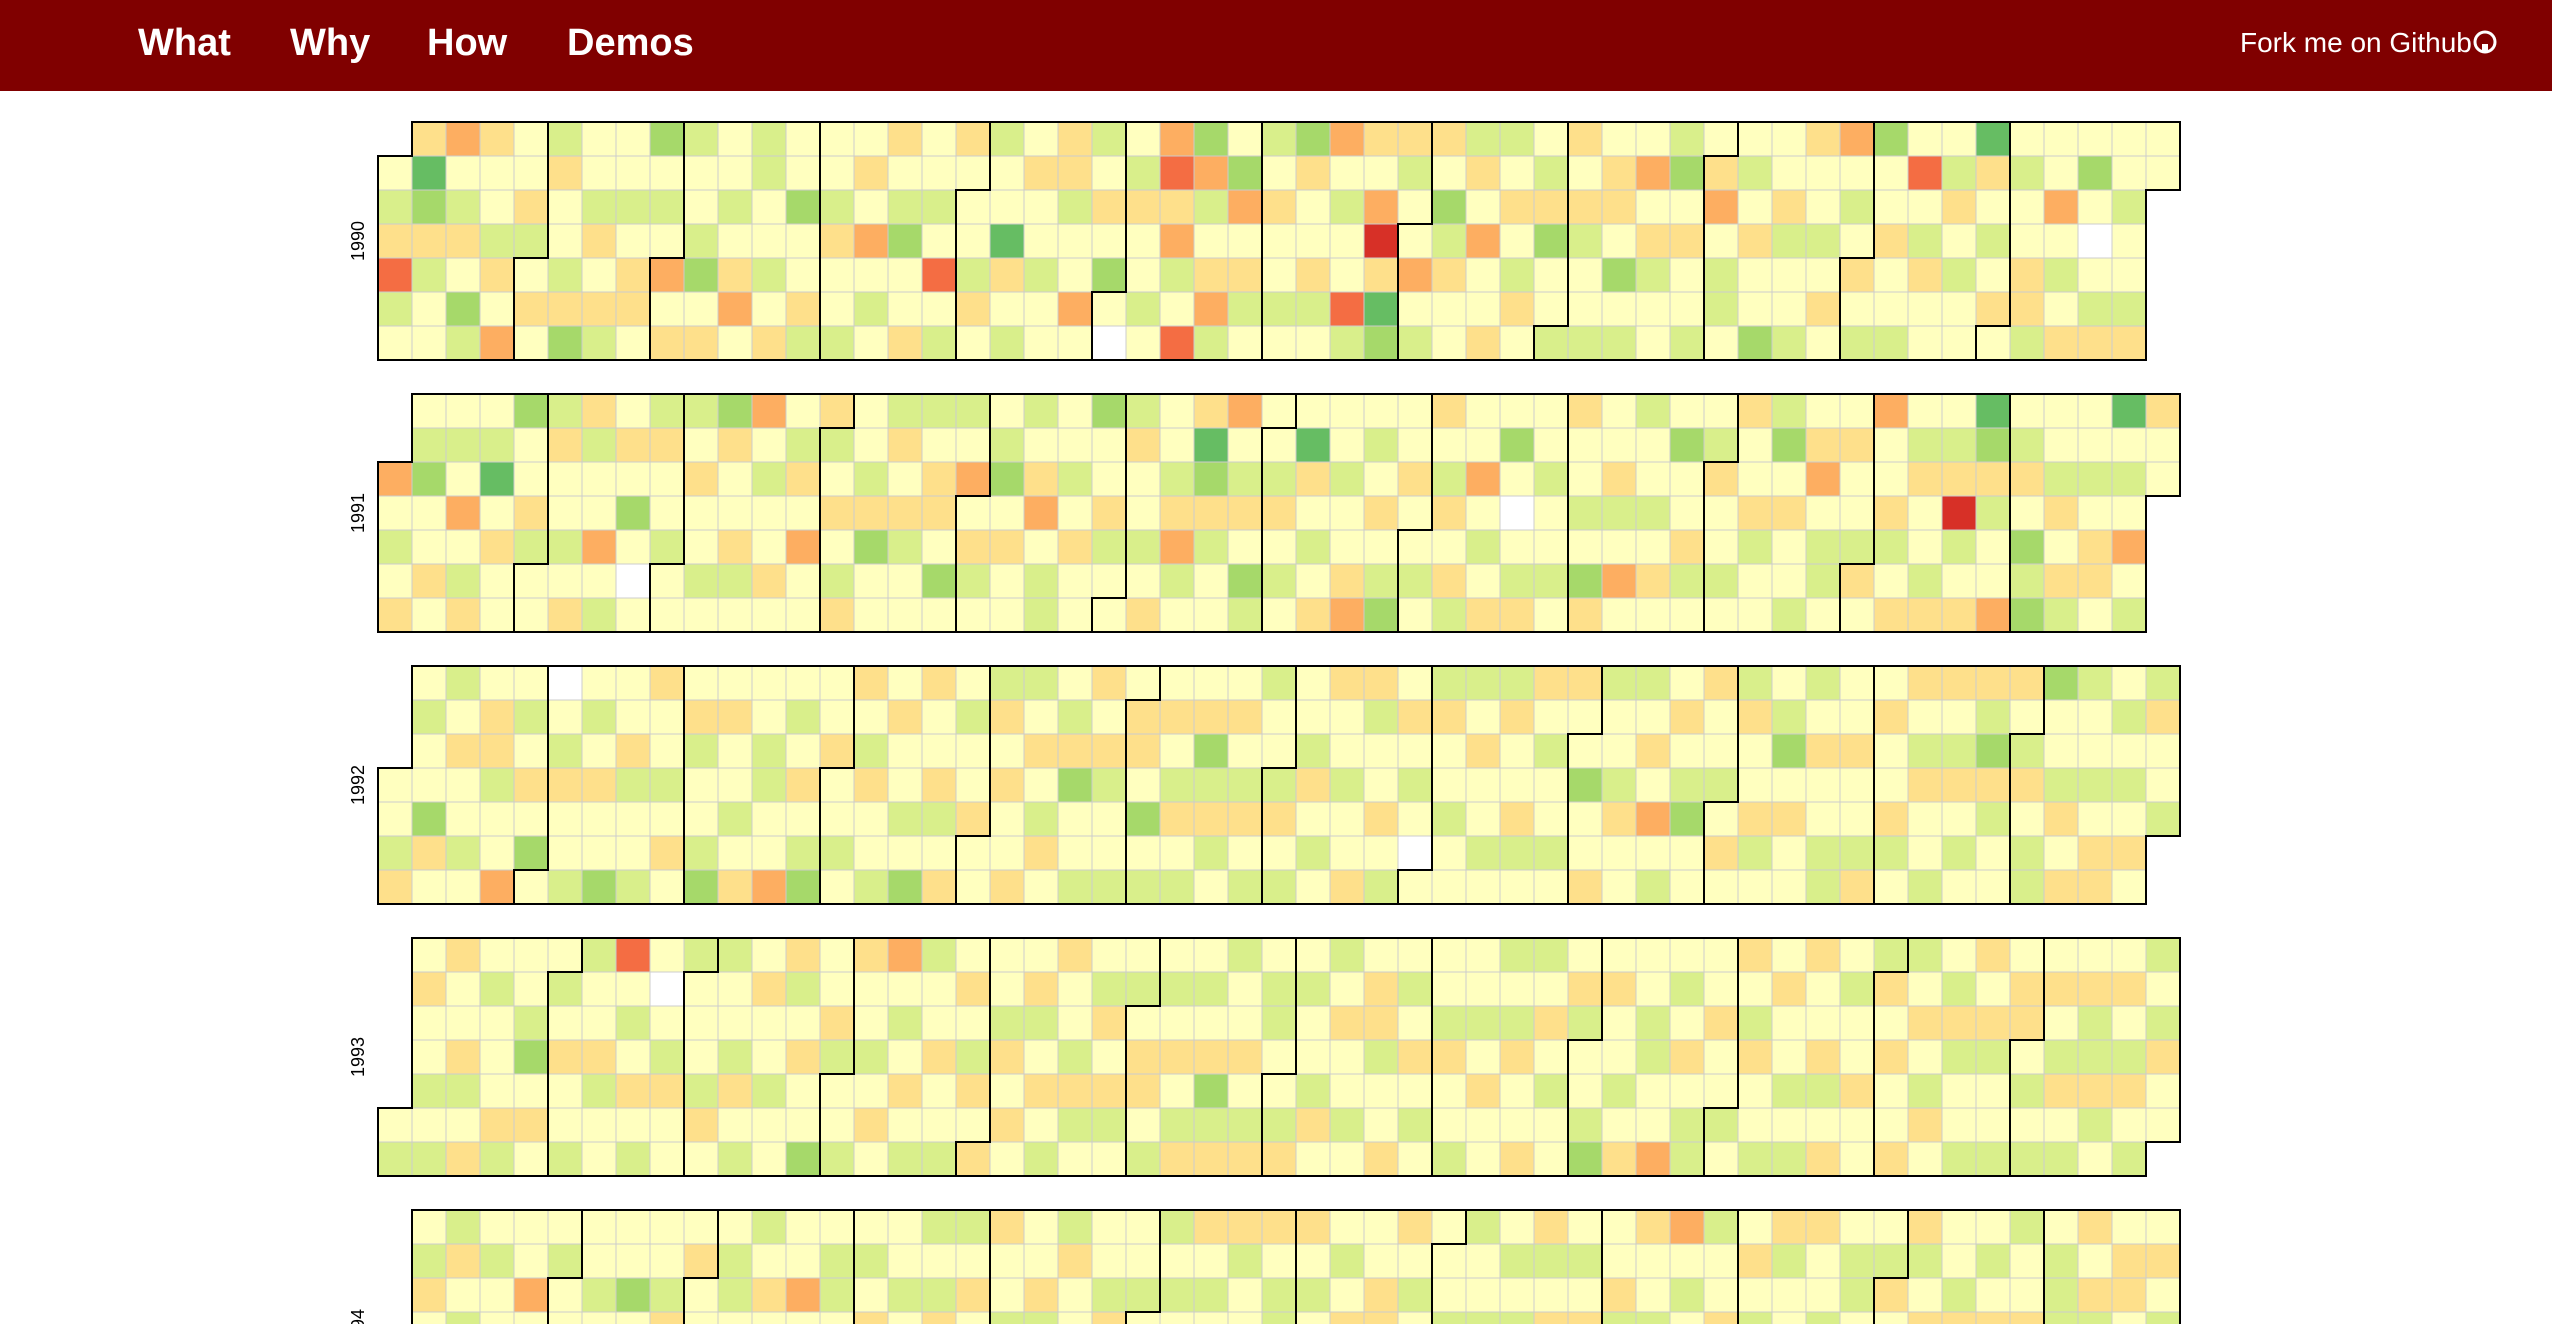  I want to click on navbar: What Why How Demos Fork me on Github, so click(1276, 45).